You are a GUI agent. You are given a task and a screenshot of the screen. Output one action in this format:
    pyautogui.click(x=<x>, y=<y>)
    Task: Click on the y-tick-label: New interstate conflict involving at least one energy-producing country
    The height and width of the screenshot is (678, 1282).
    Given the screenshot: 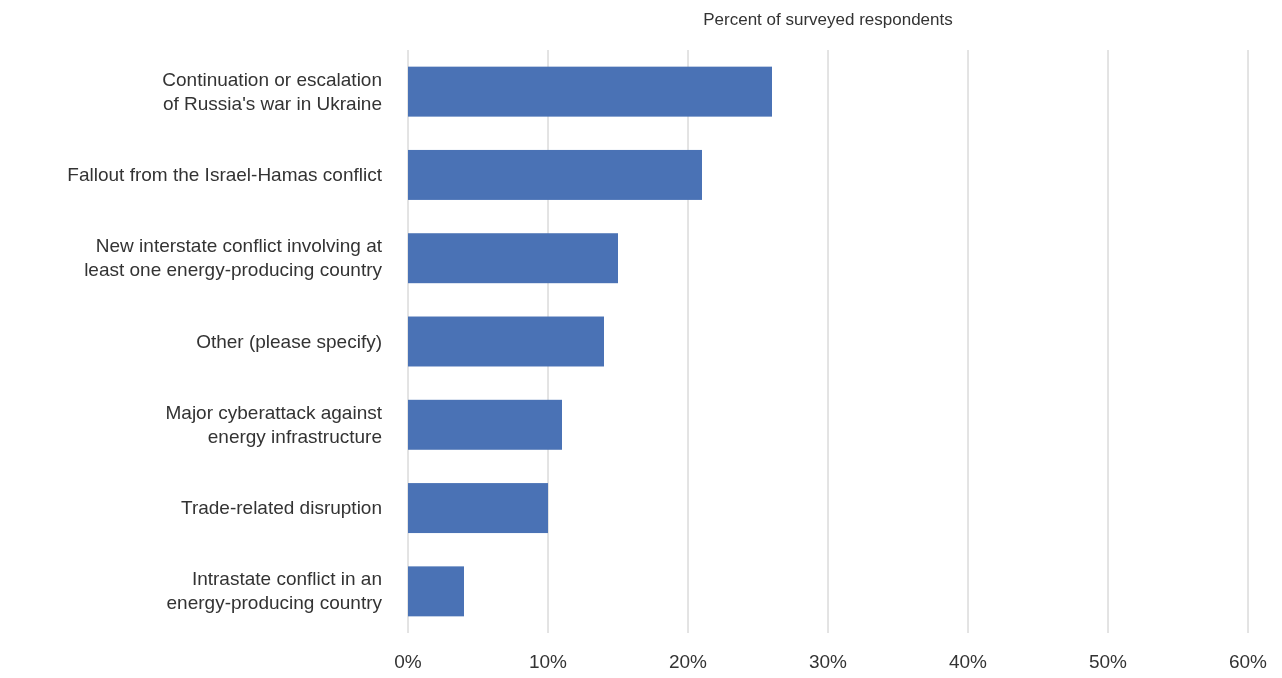 What is the action you would take?
    pyautogui.click(x=233, y=258)
    